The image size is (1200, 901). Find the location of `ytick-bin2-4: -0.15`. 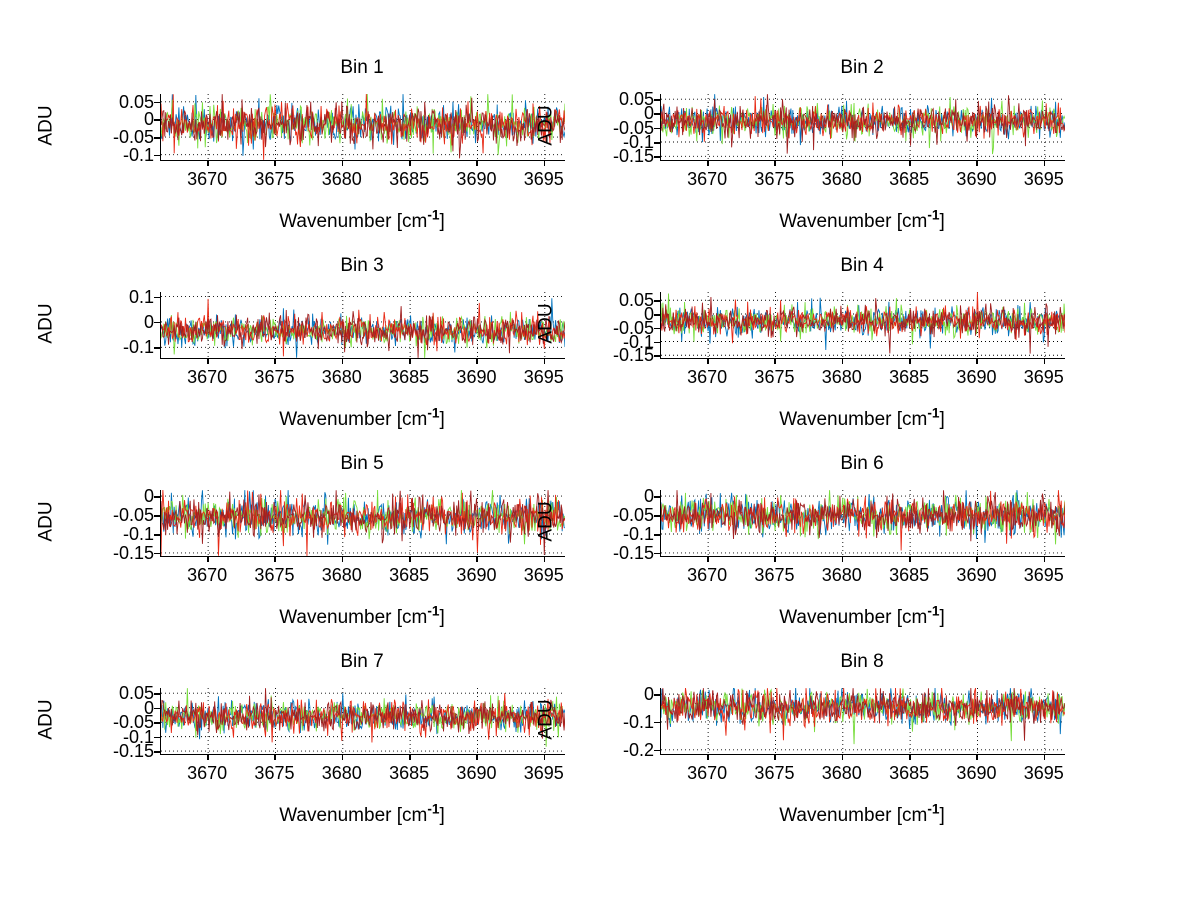

ytick-bin2-4: -0.15 is located at coordinates (633, 156).